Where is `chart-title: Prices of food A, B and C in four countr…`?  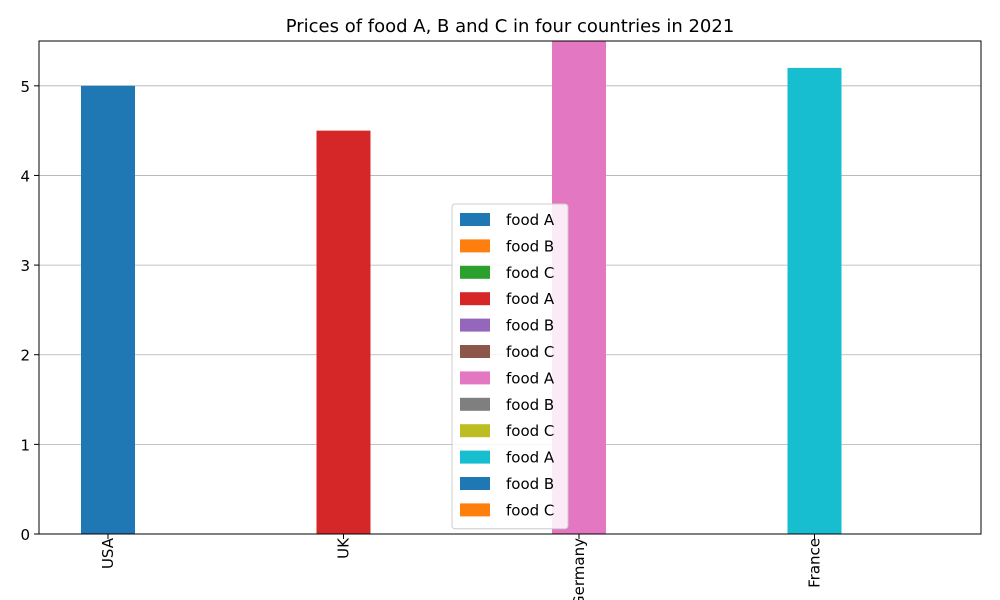
chart-title: Prices of food A, B and C in four countr… is located at coordinates (510, 26).